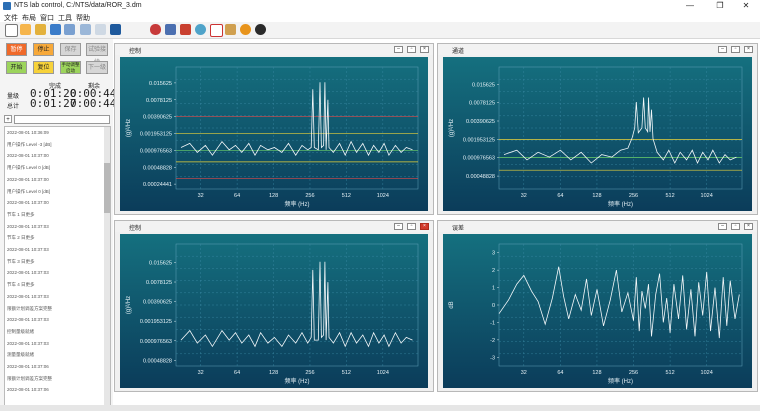 The image size is (760, 411). What do you see at coordinates (245, 29) in the screenshot?
I see `headset-icon` at bounding box center [245, 29].